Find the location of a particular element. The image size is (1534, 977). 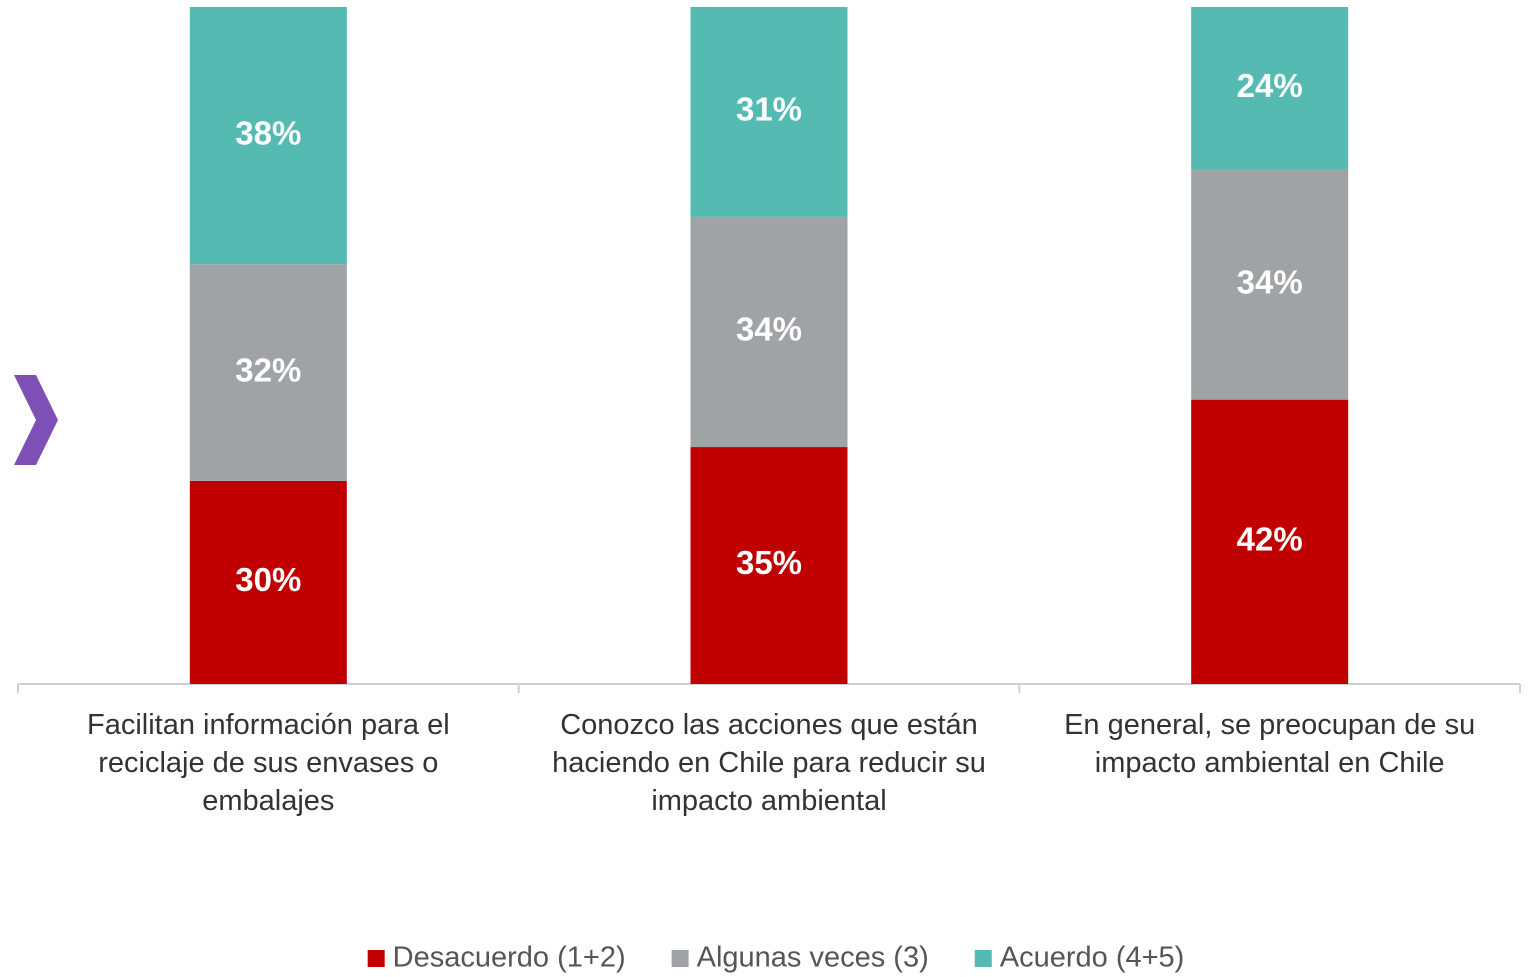

value-label: 32% is located at coordinates (268, 369).